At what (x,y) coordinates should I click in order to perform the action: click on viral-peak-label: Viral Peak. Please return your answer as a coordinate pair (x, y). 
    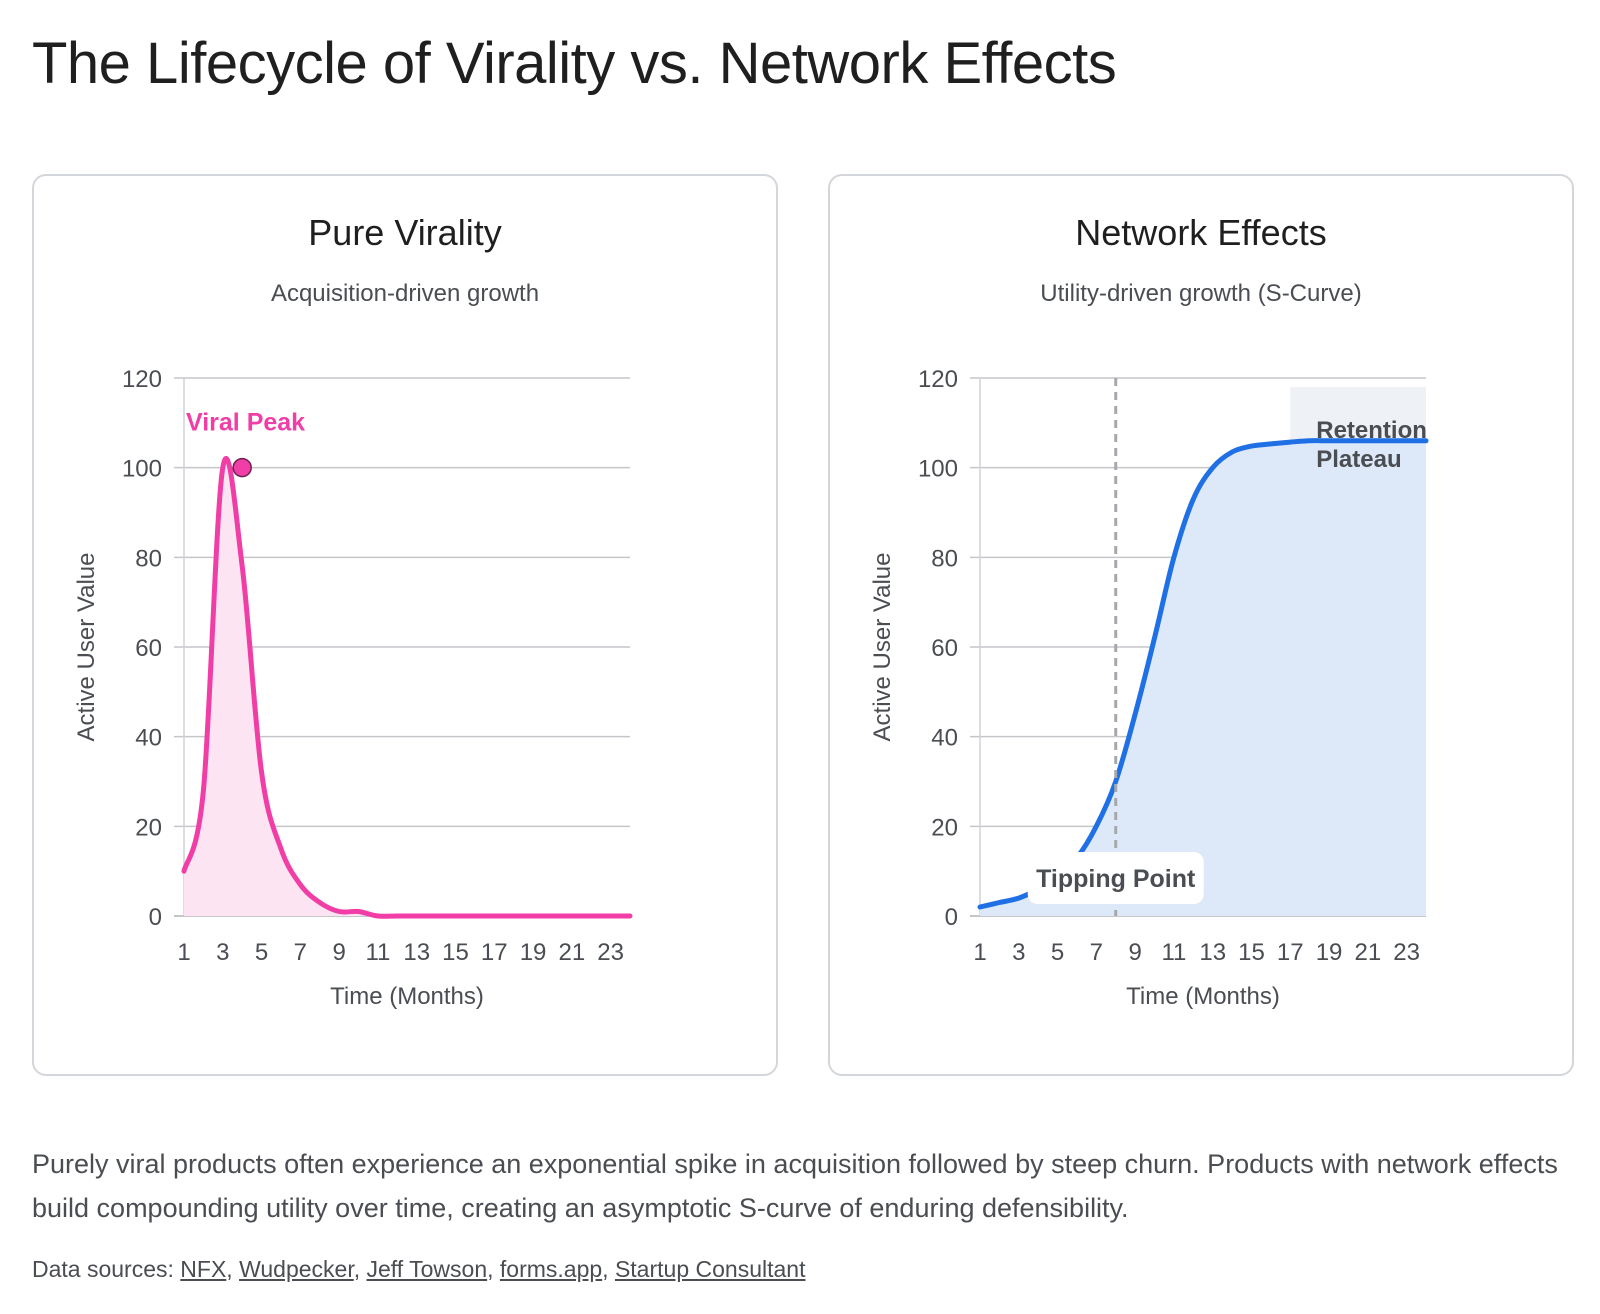
    Looking at the image, I should click on (245, 423).